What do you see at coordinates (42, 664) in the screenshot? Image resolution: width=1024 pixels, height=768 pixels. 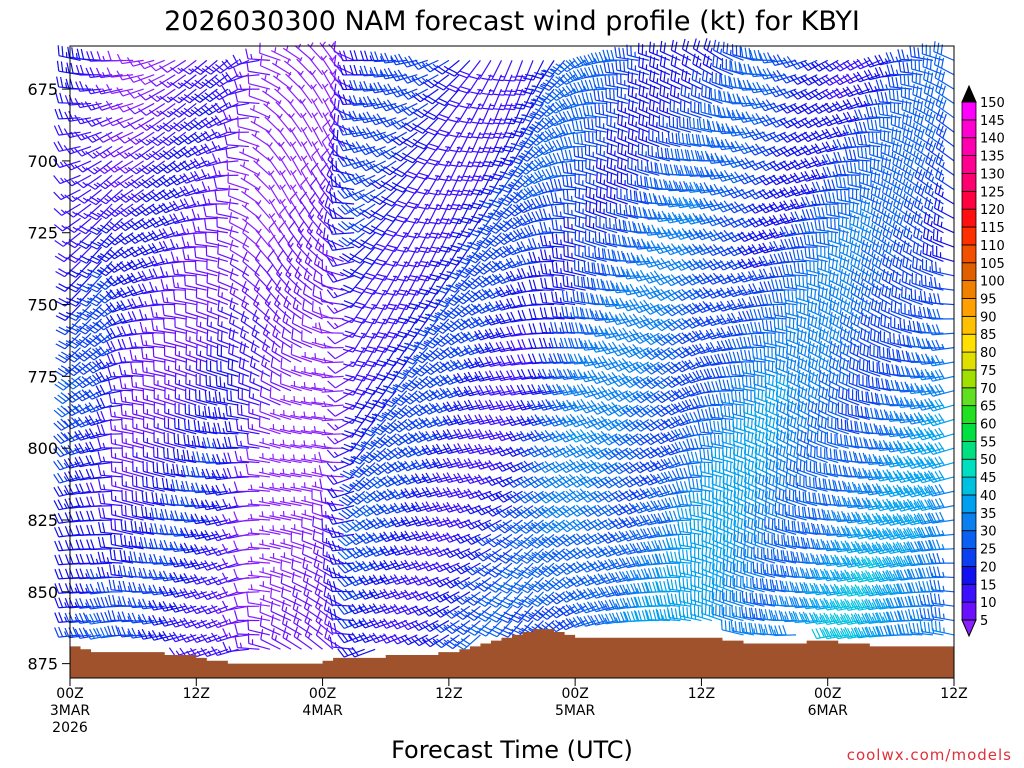 I see `y-tick-label: 875` at bounding box center [42, 664].